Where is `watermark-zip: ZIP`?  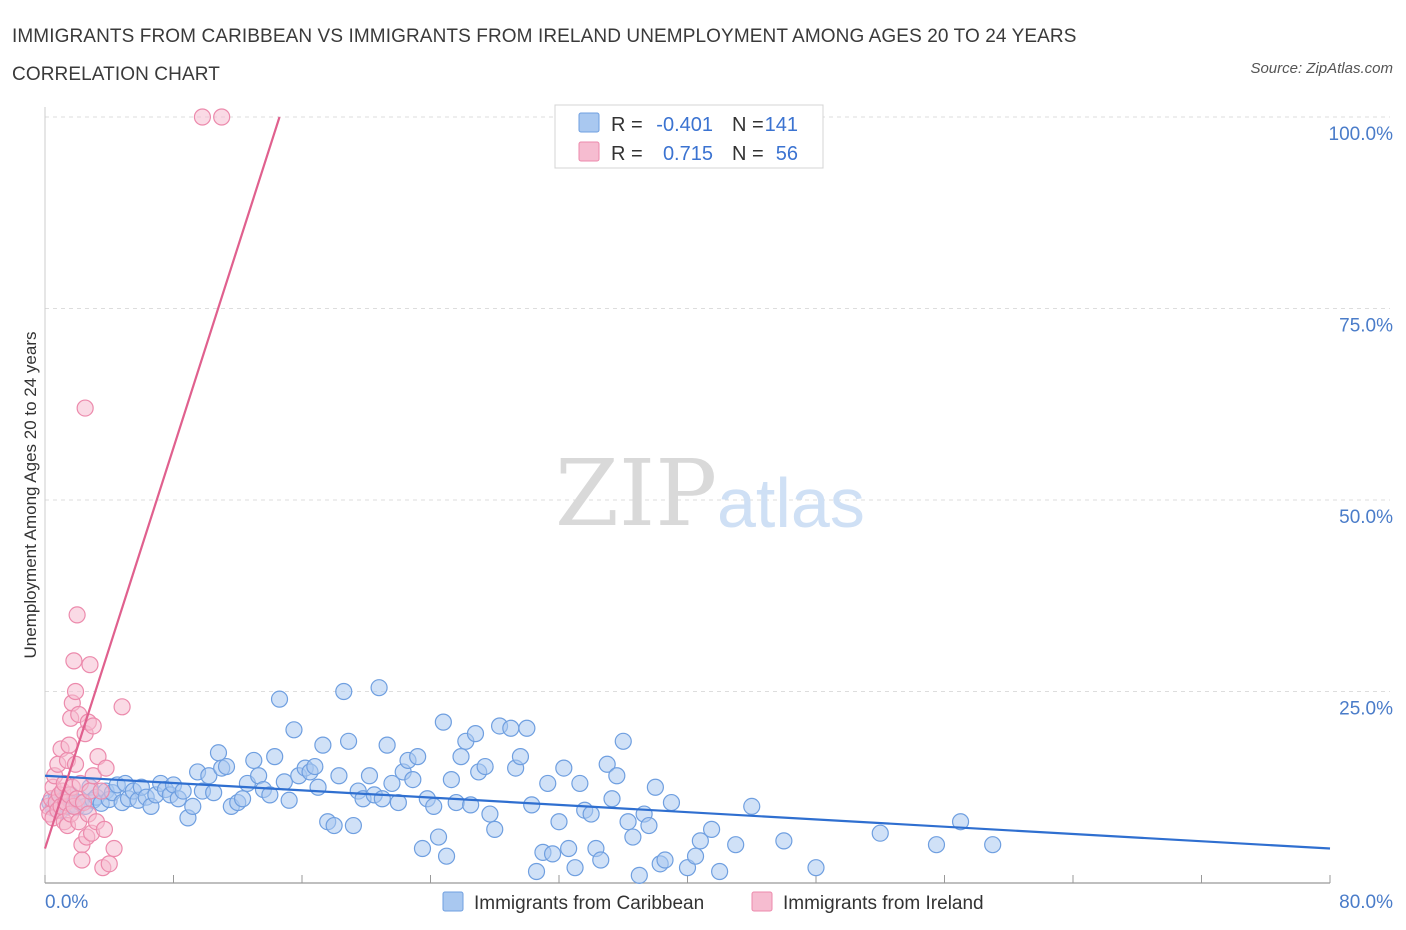
watermark-zip: ZIP is located at coordinates (636, 493).